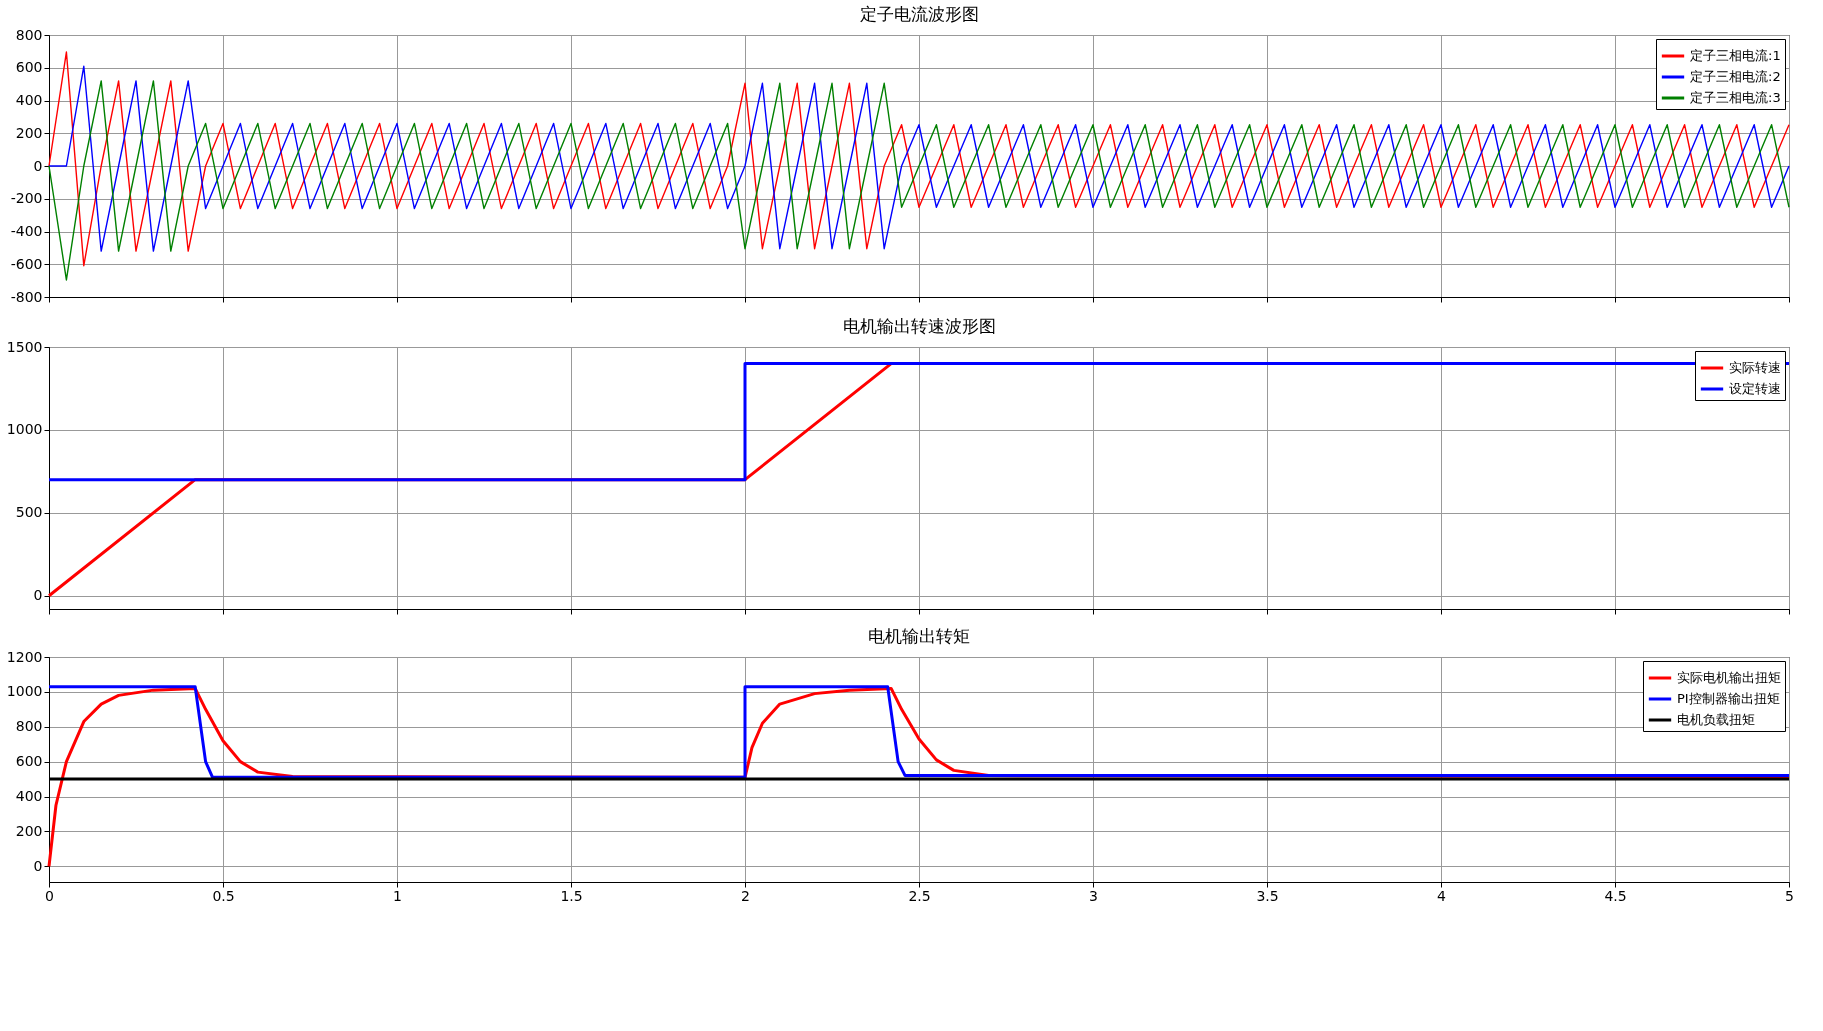 The height and width of the screenshot is (1031, 1823). I want to click on y-tick-label: 1500, so click(24, 346).